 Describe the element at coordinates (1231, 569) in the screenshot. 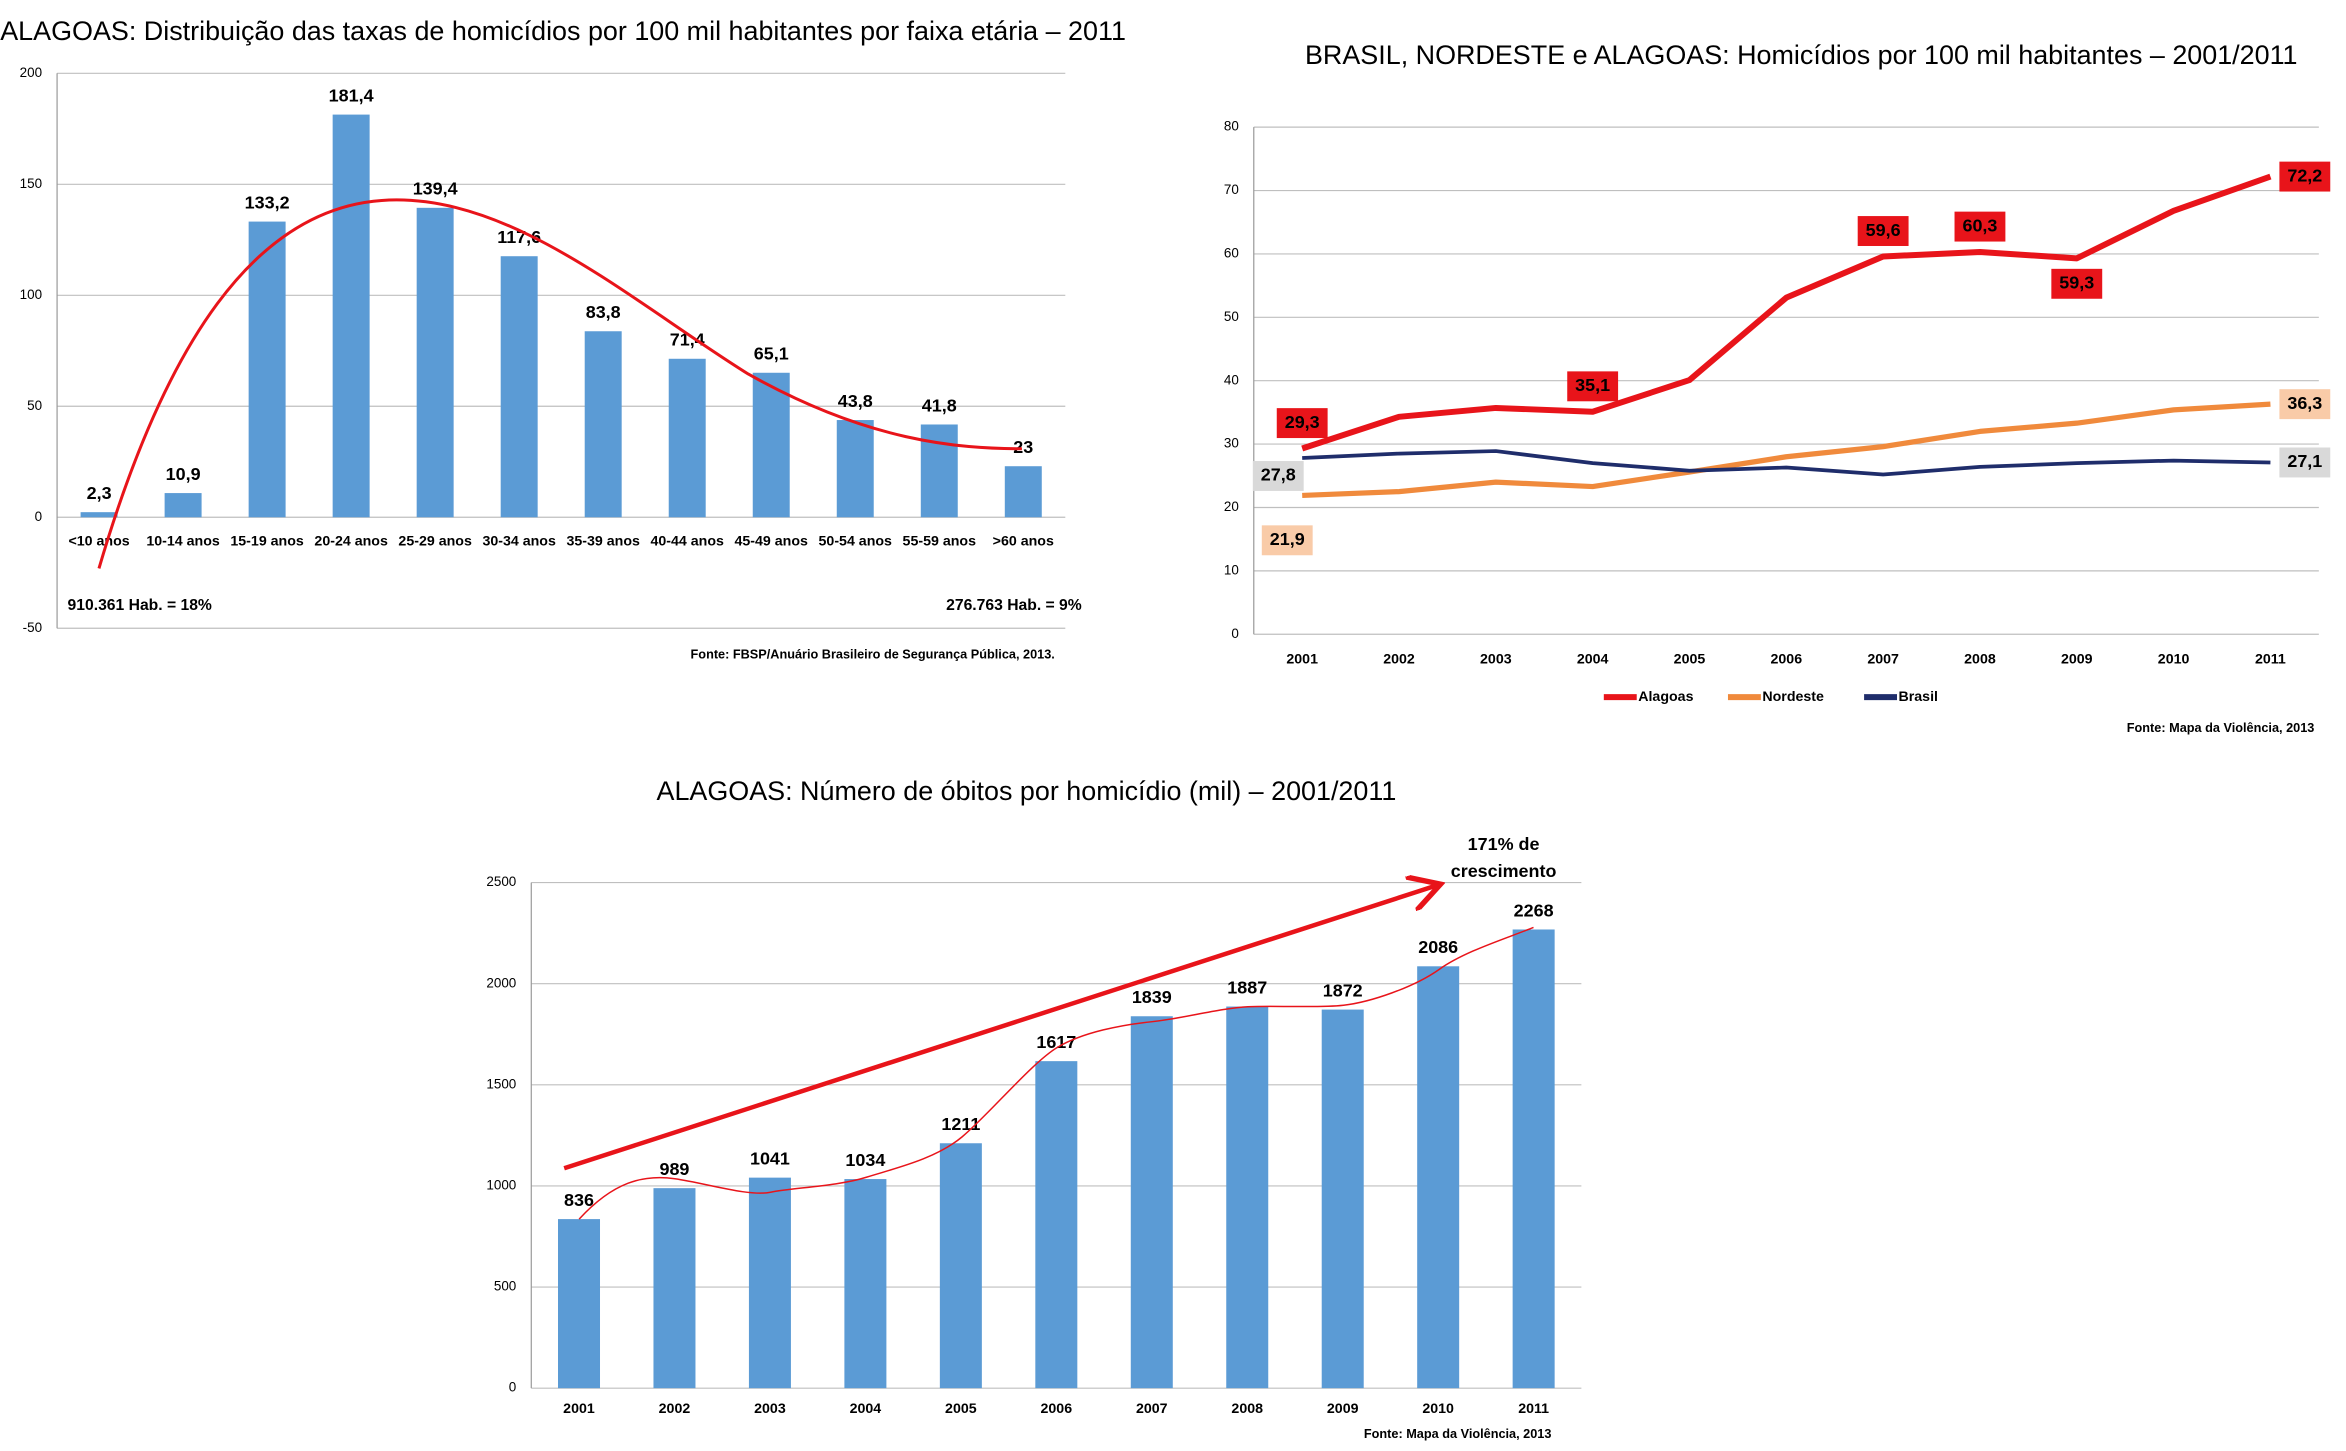

I see `y-tick-label: 10` at that location.